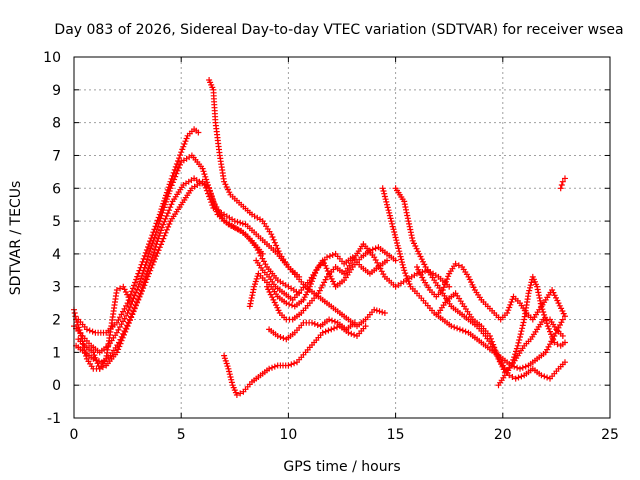 The width and height of the screenshot is (640, 480). I want to click on y-axis-label: SDTVAR / TECUs, so click(16, 238).